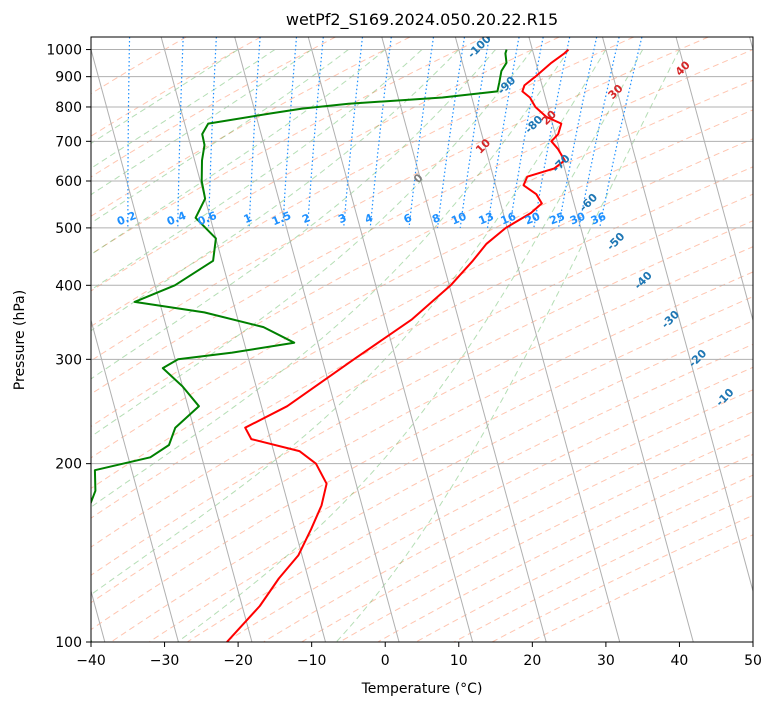 The height and width of the screenshot is (708, 775). Describe the element at coordinates (20, 340) in the screenshot. I see `y-axis-label: Pressure (hPa)` at that location.